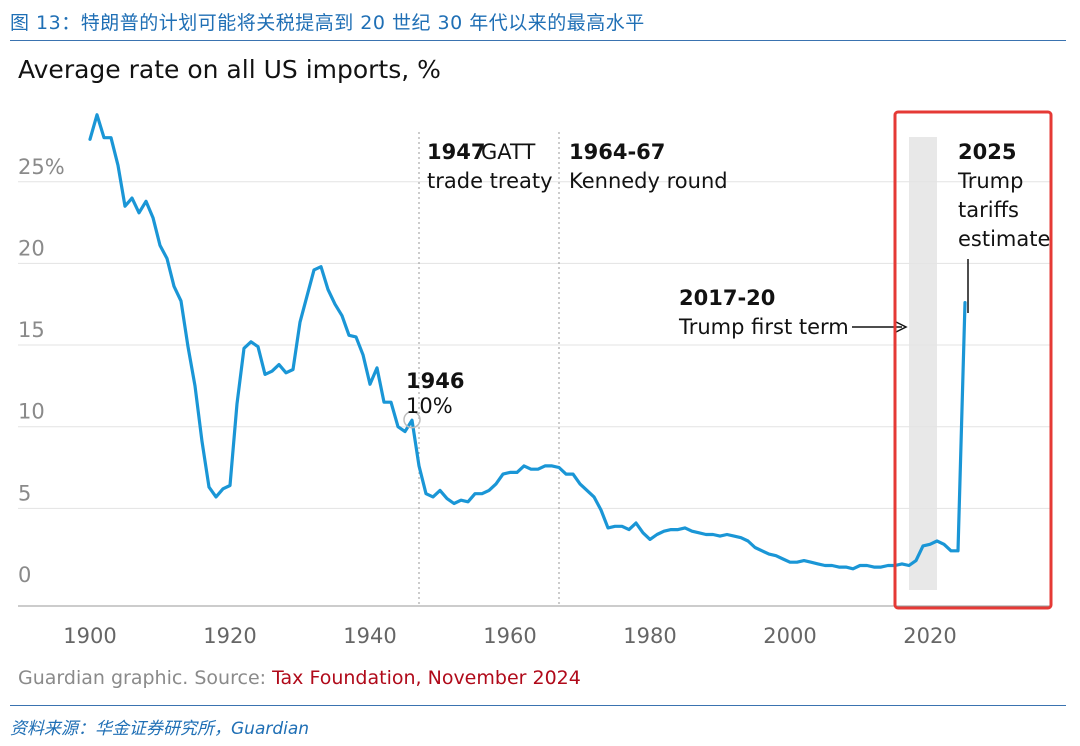 The height and width of the screenshot is (746, 1080). Describe the element at coordinates (412, 419) in the screenshot. I see `highlight-1946-marker` at that location.